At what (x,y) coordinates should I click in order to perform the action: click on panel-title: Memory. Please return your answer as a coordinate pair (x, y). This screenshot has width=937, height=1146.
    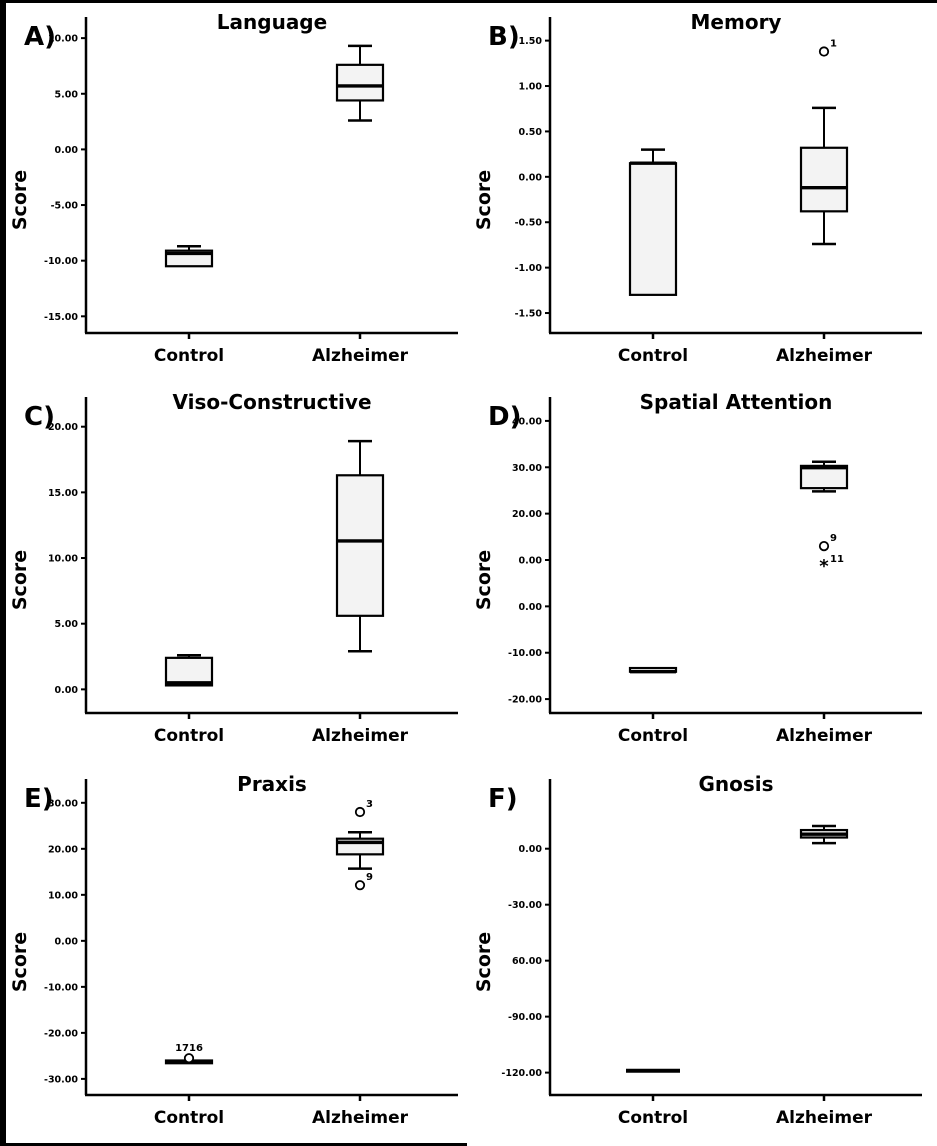
    Looking at the image, I should click on (736, 22).